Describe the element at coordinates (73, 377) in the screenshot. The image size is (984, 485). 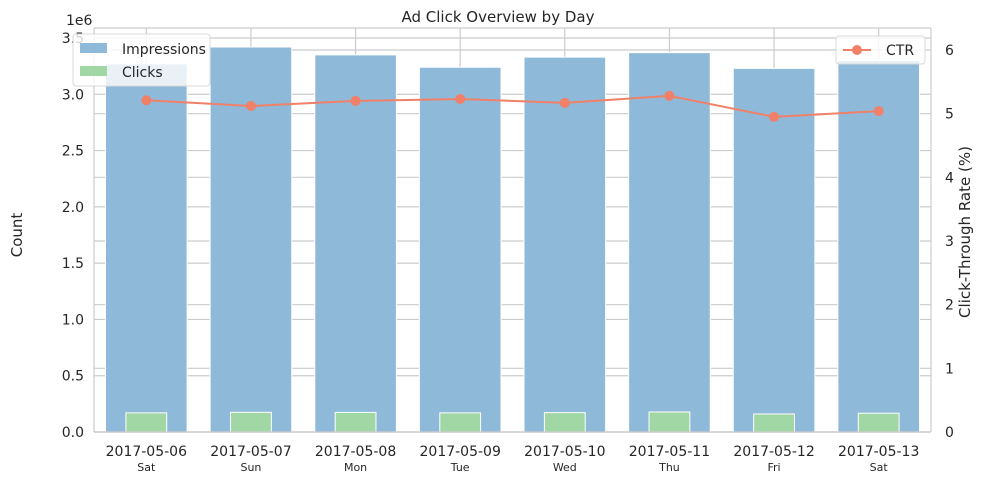
I see `left-tick-label: 0.5` at that location.